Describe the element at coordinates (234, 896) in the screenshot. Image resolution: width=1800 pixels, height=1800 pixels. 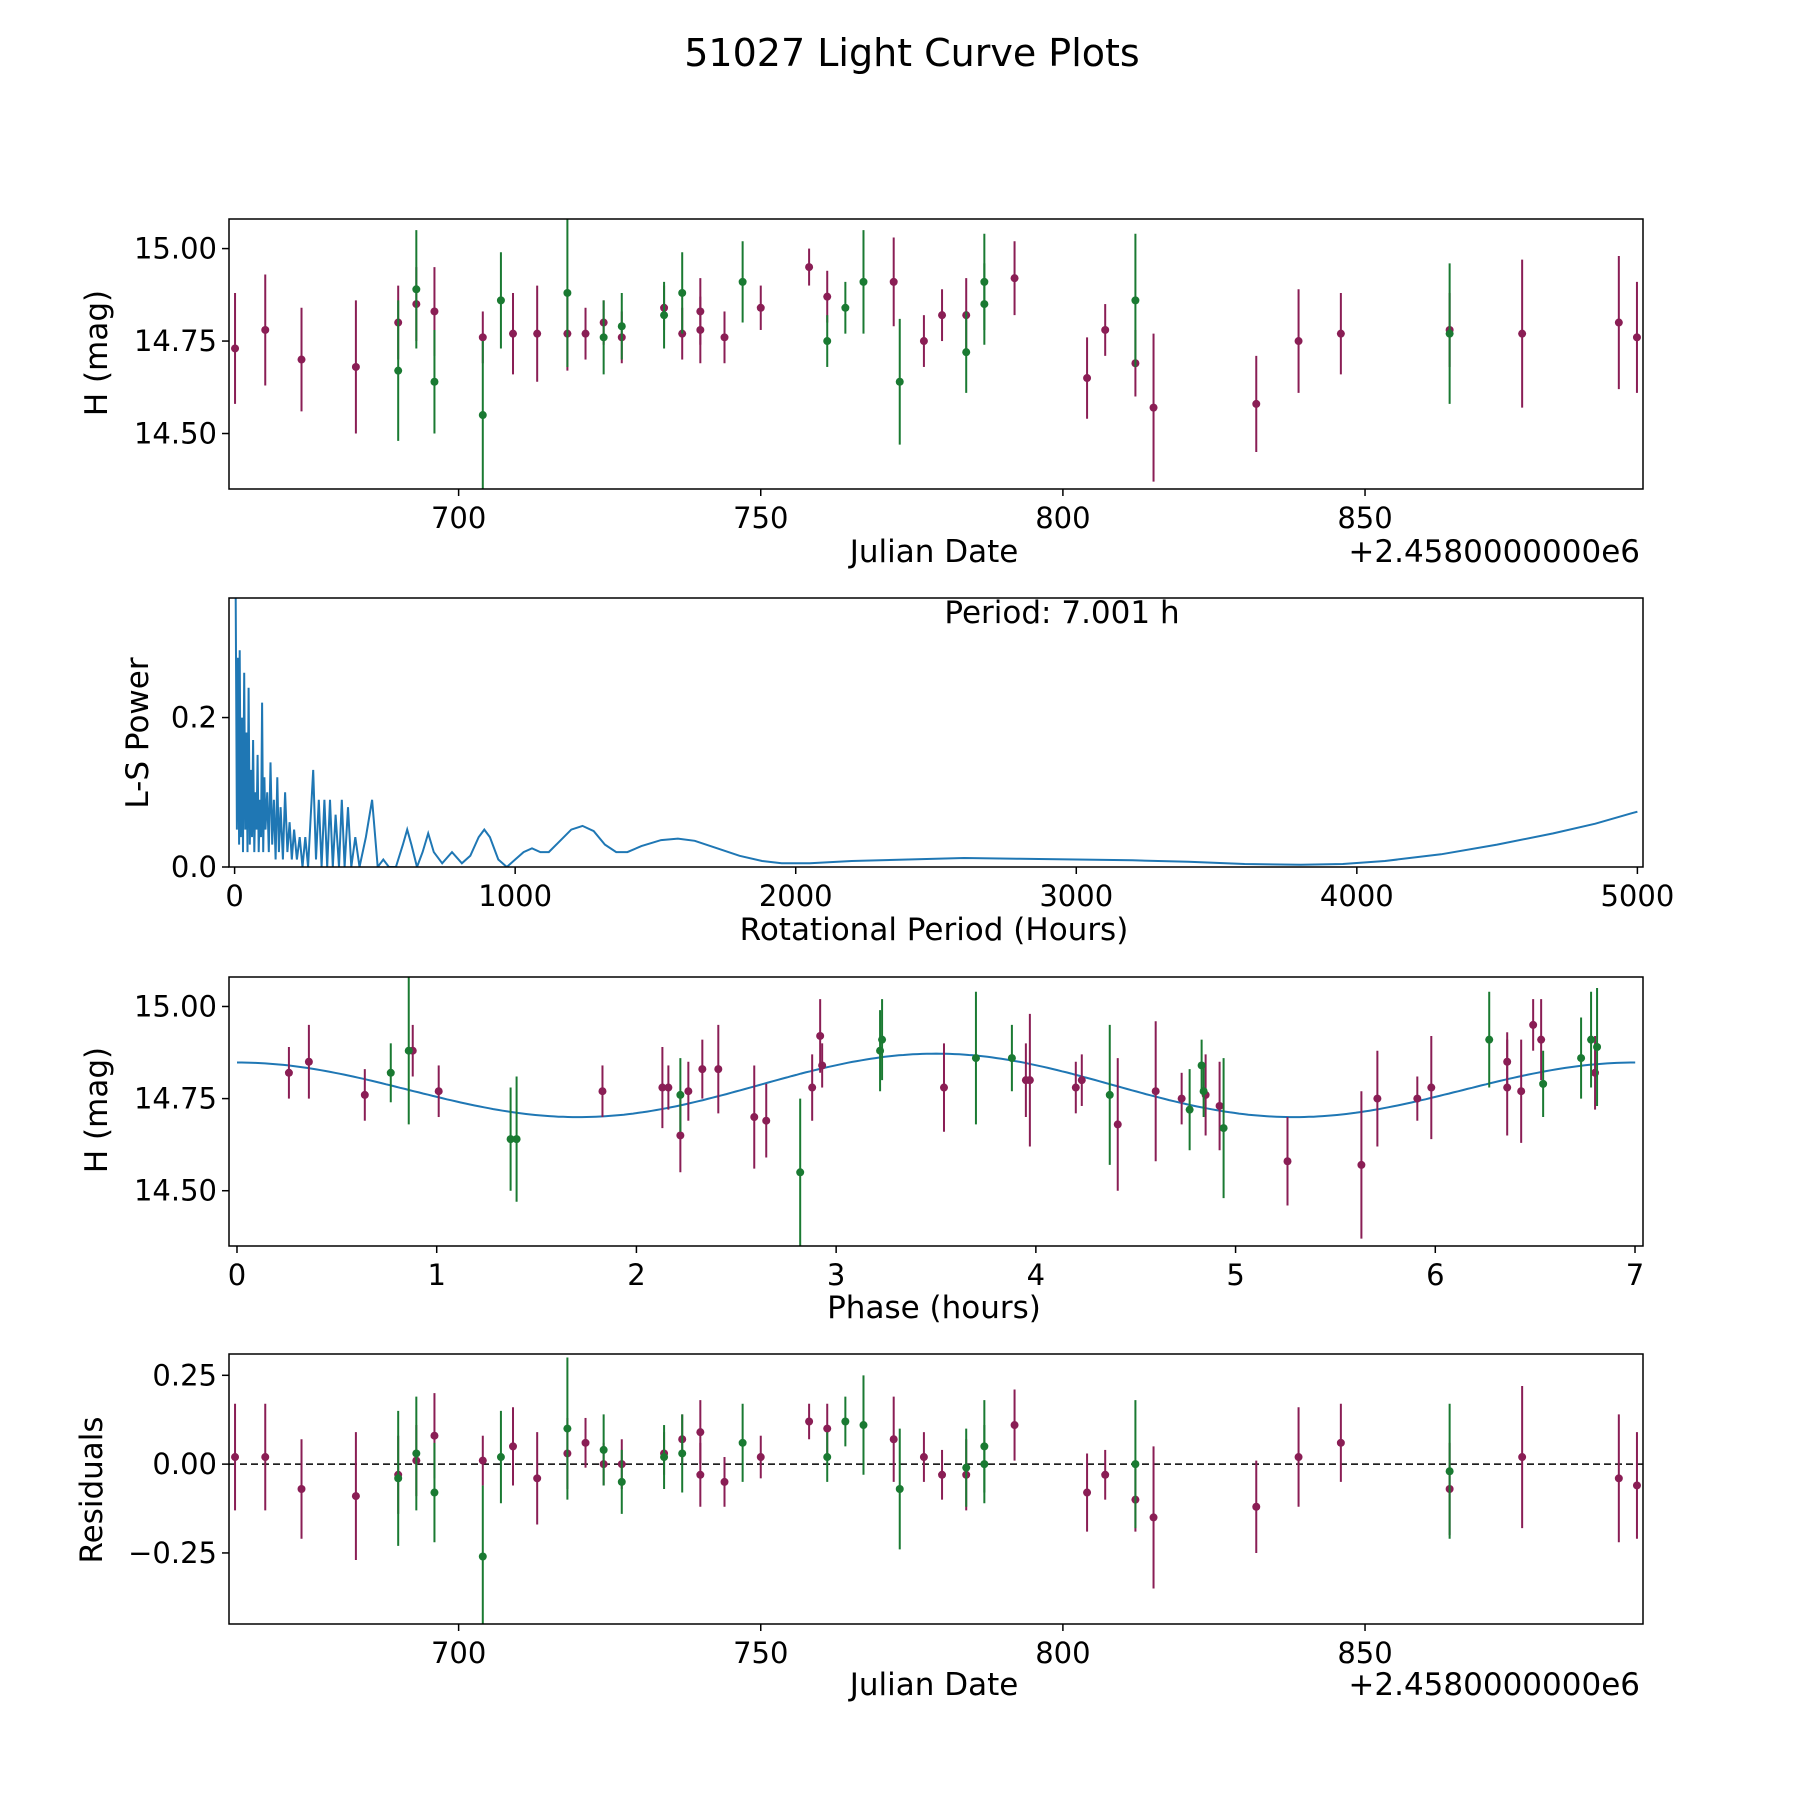
I see `periodogram-xtick-label: 0` at that location.